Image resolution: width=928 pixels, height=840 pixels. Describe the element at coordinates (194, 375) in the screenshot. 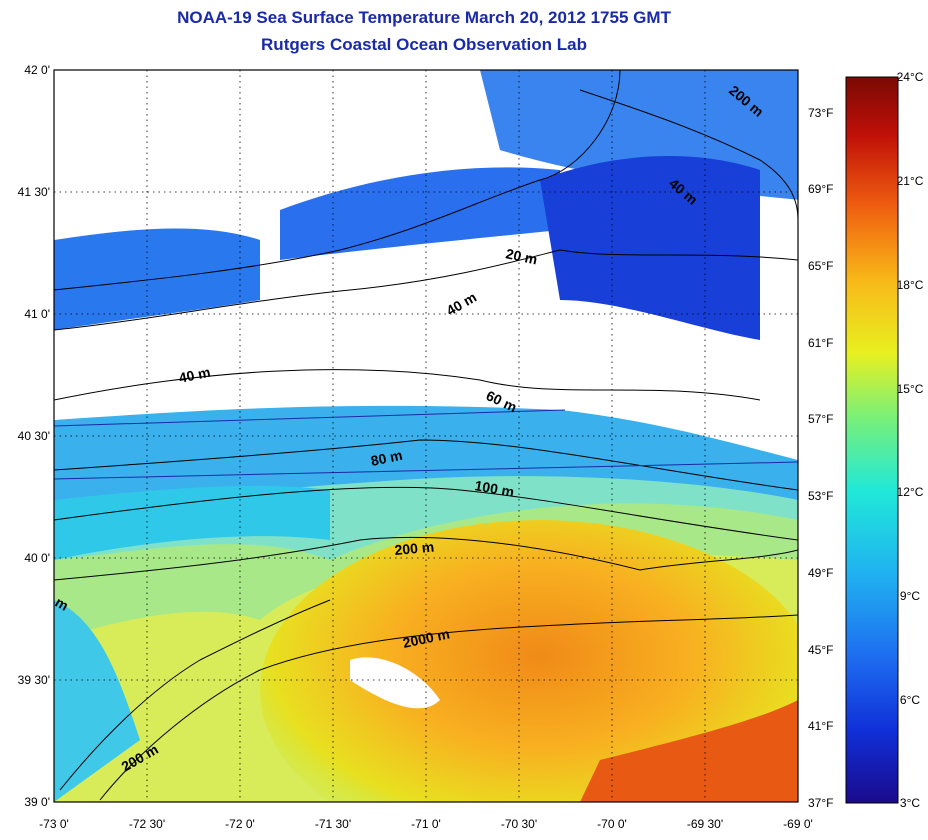

I see `contour-label: 40 m` at that location.